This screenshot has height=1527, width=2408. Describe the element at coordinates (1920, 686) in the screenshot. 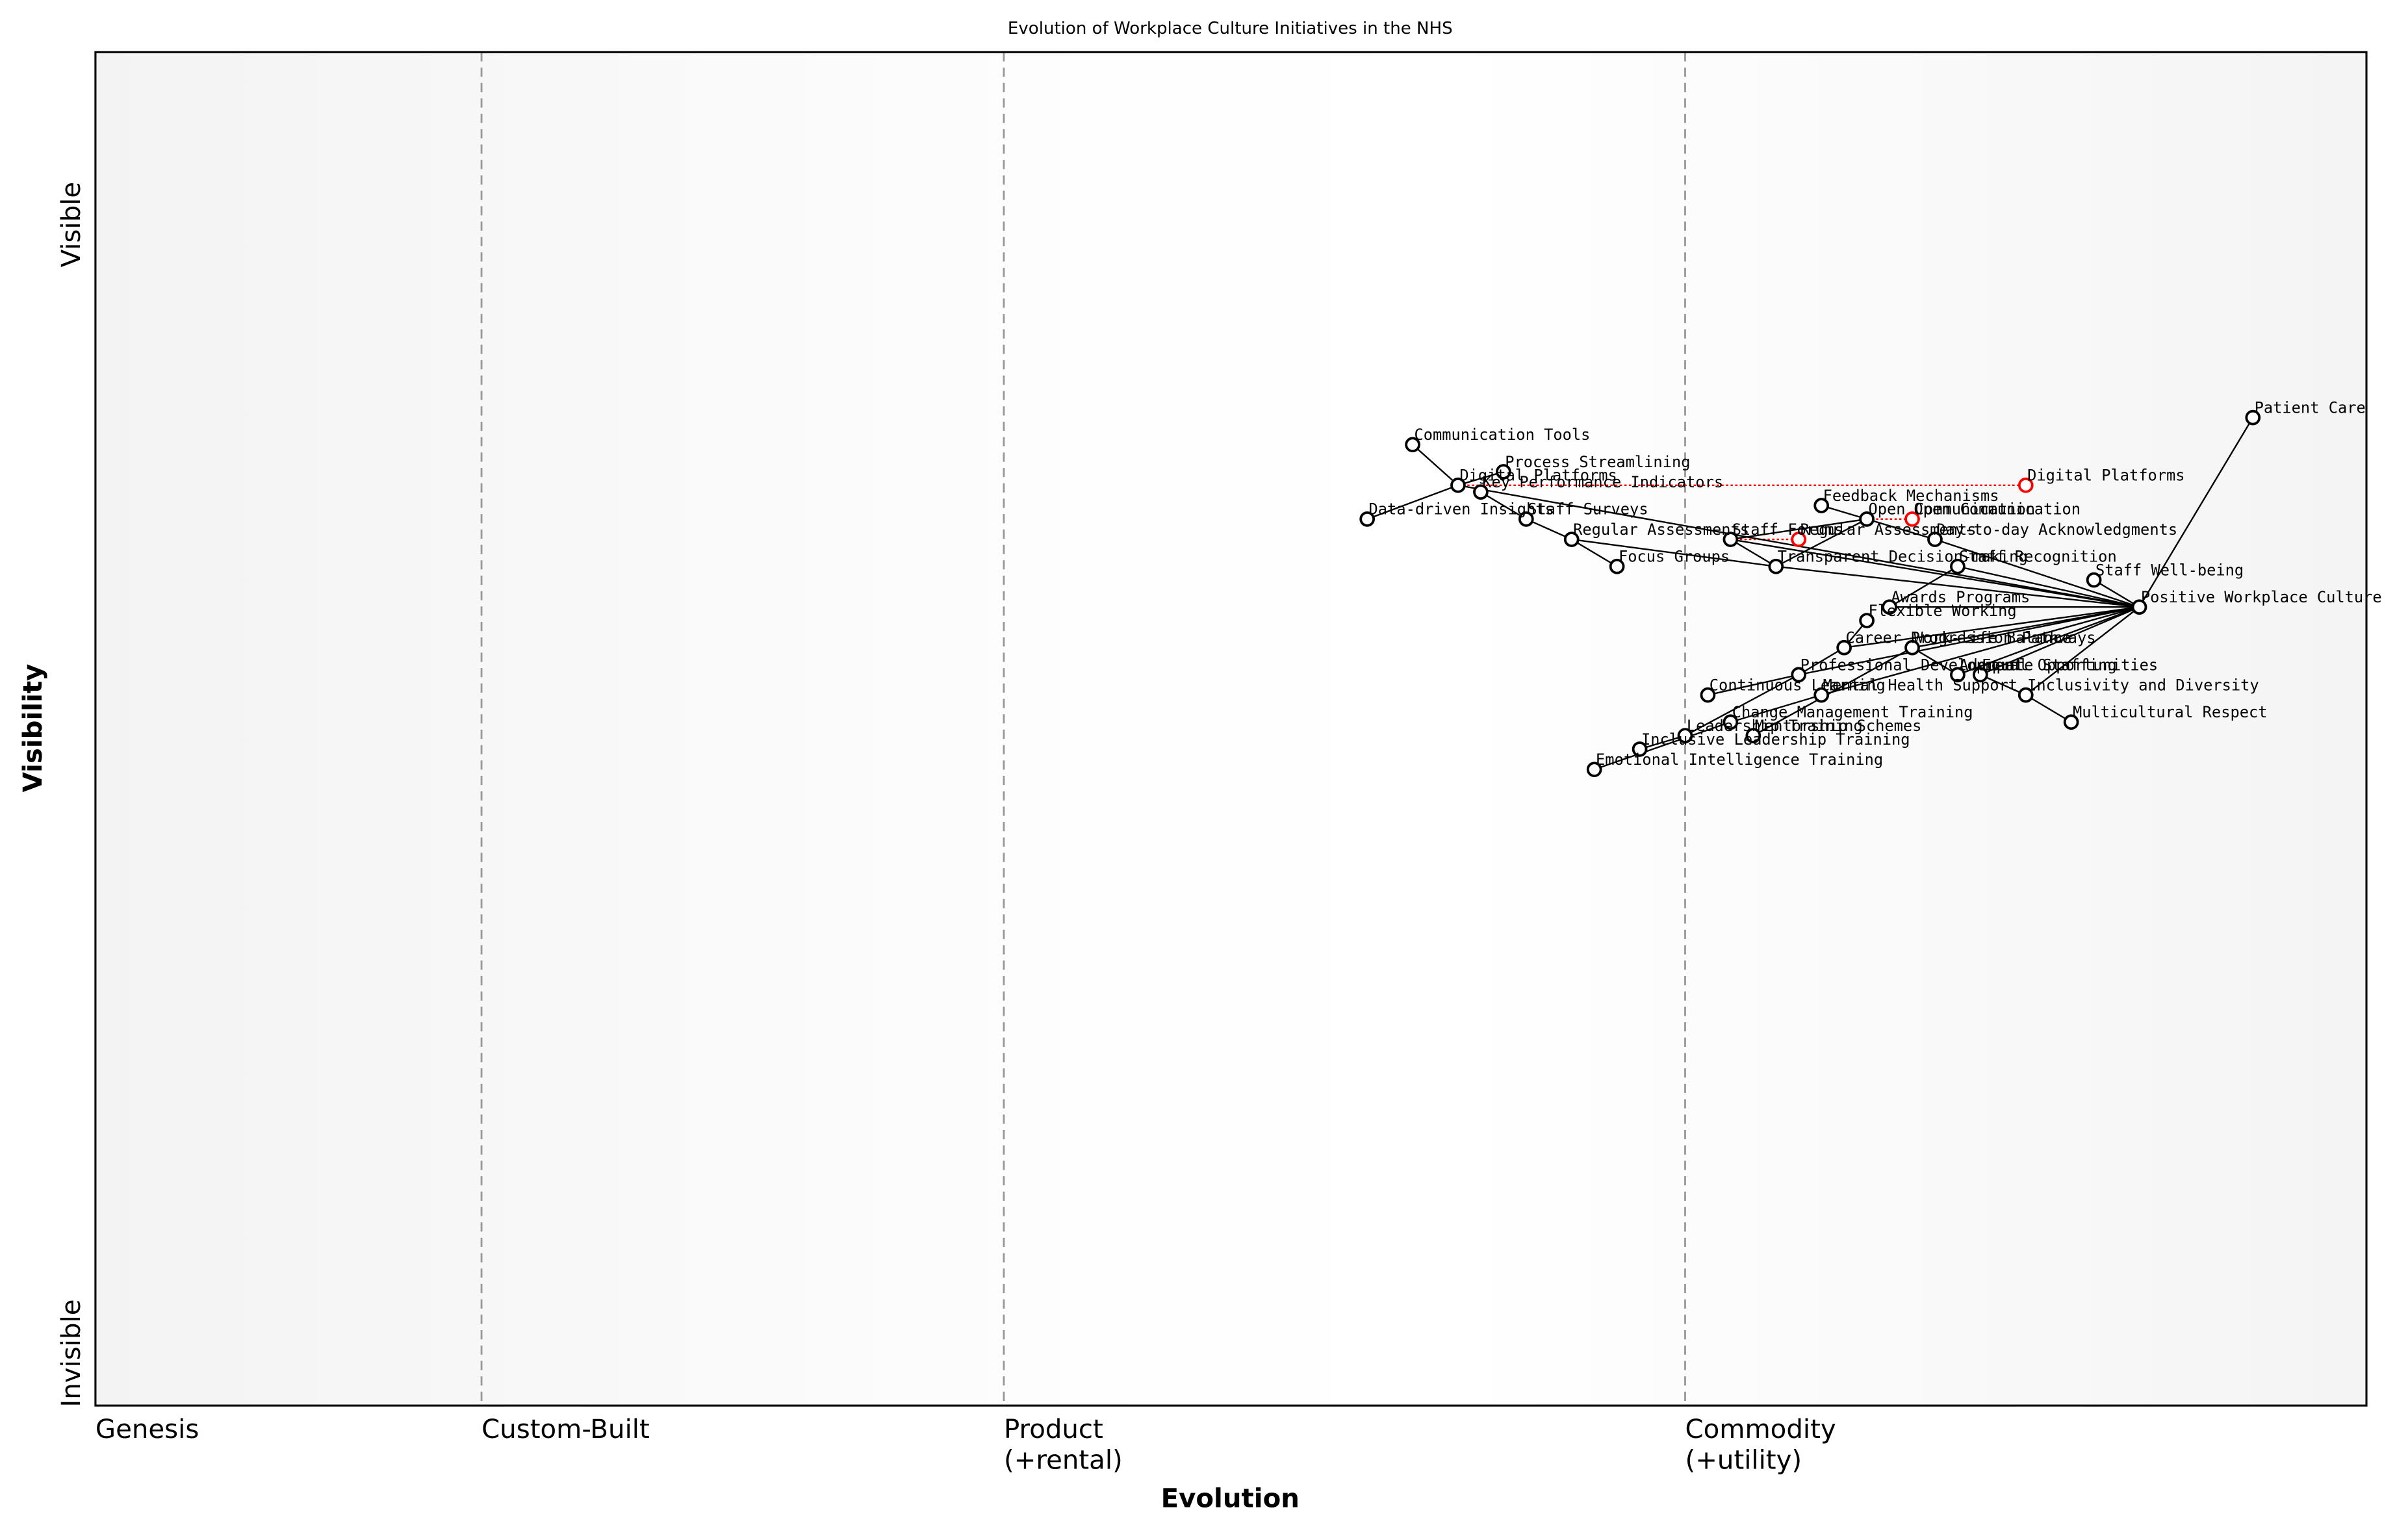

I see `component-label: Mental Health Support` at that location.